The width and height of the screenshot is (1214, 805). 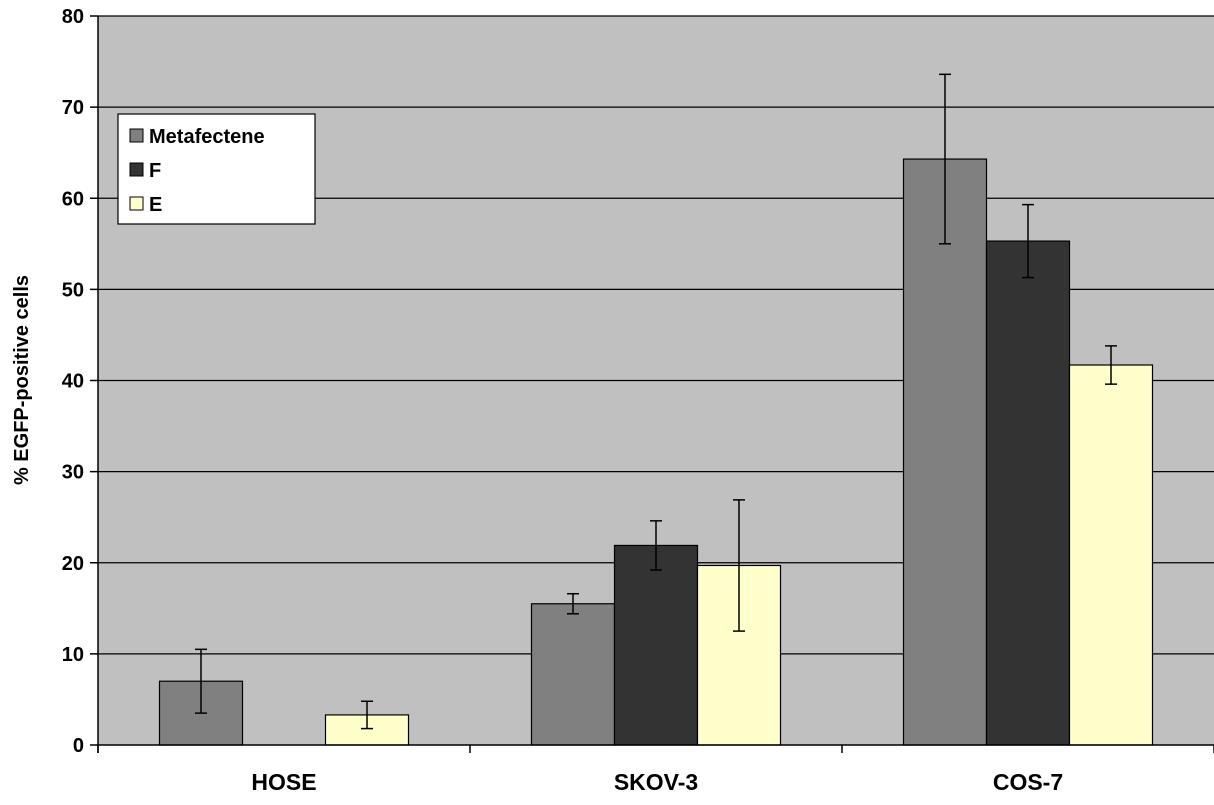 I want to click on y-tick-label: 60, so click(x=73, y=199).